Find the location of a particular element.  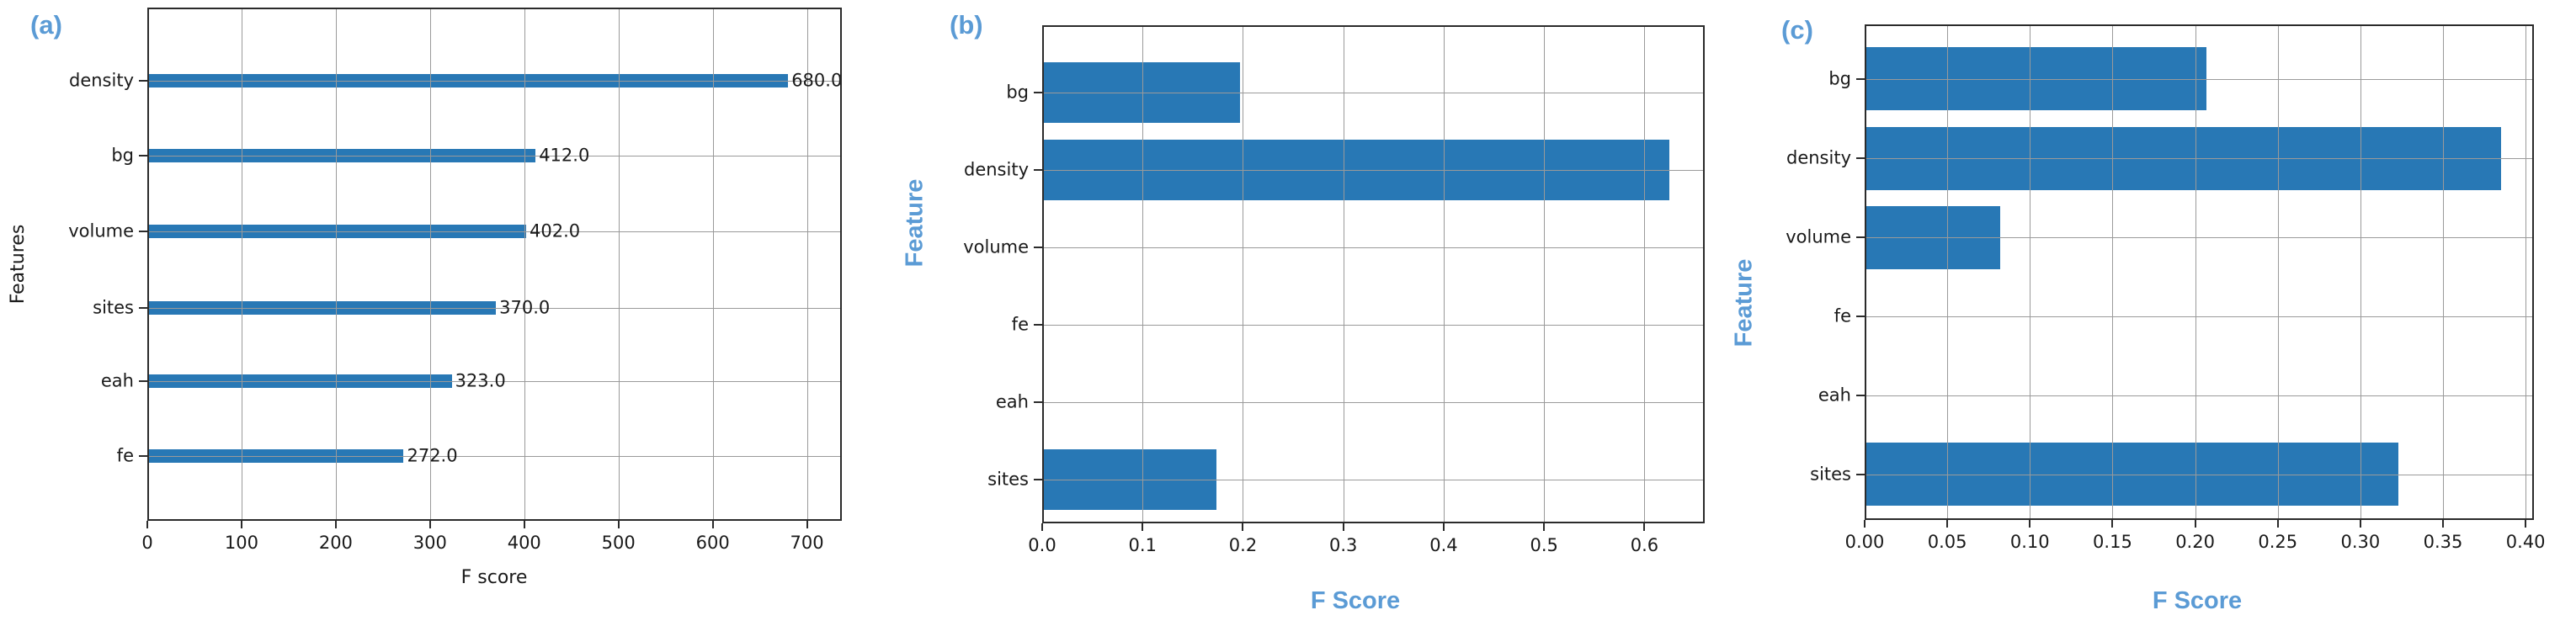

x-axis-title-a: F score is located at coordinates (494, 577).